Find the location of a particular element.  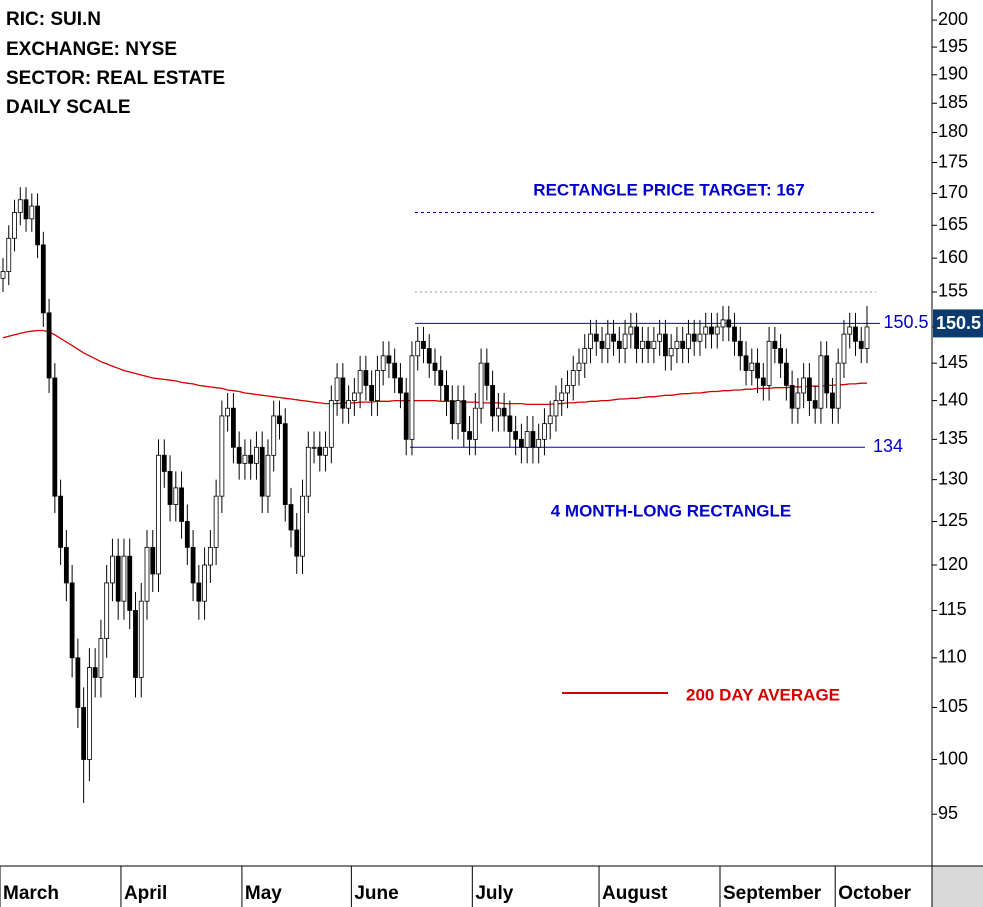

x-tick-label: September is located at coordinates (772, 893).